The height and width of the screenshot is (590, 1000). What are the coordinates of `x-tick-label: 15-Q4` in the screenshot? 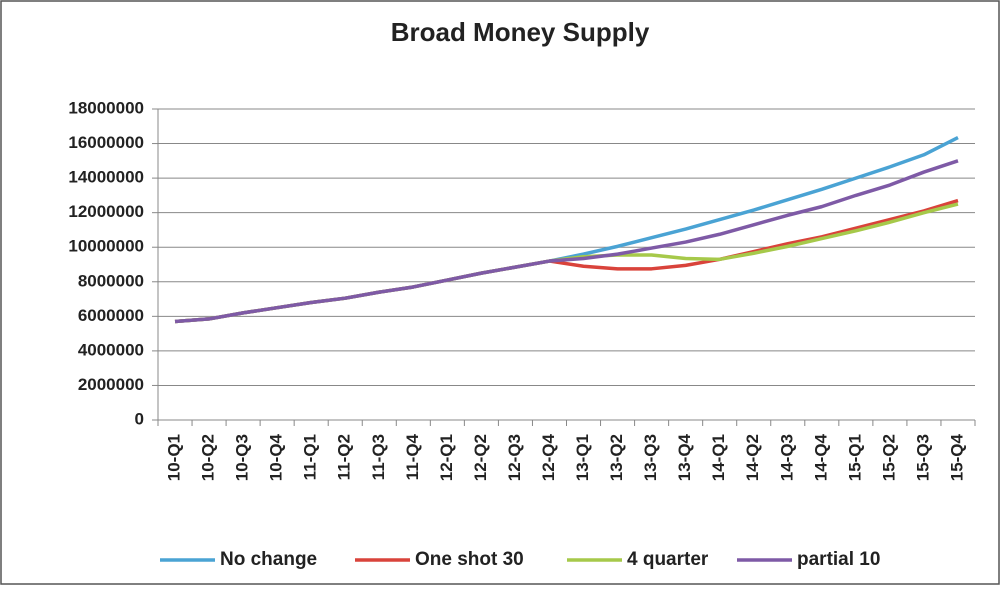 It's located at (956, 457).